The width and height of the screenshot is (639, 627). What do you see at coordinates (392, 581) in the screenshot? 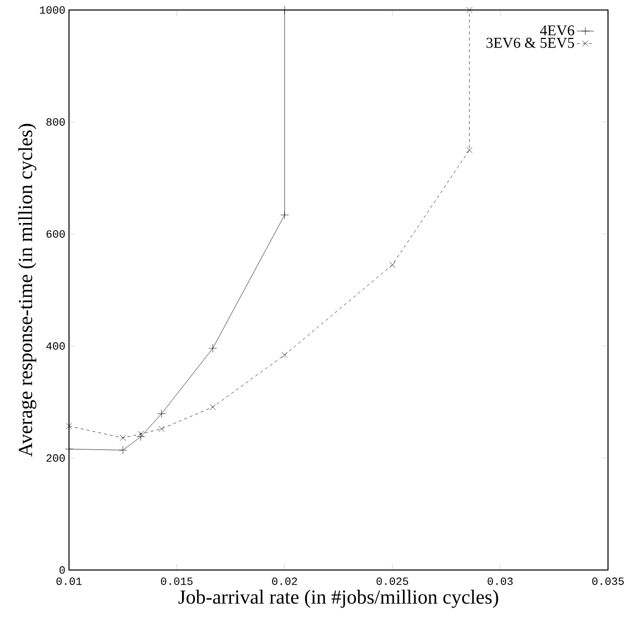
I see `x-tick-label: 0.025` at bounding box center [392, 581].